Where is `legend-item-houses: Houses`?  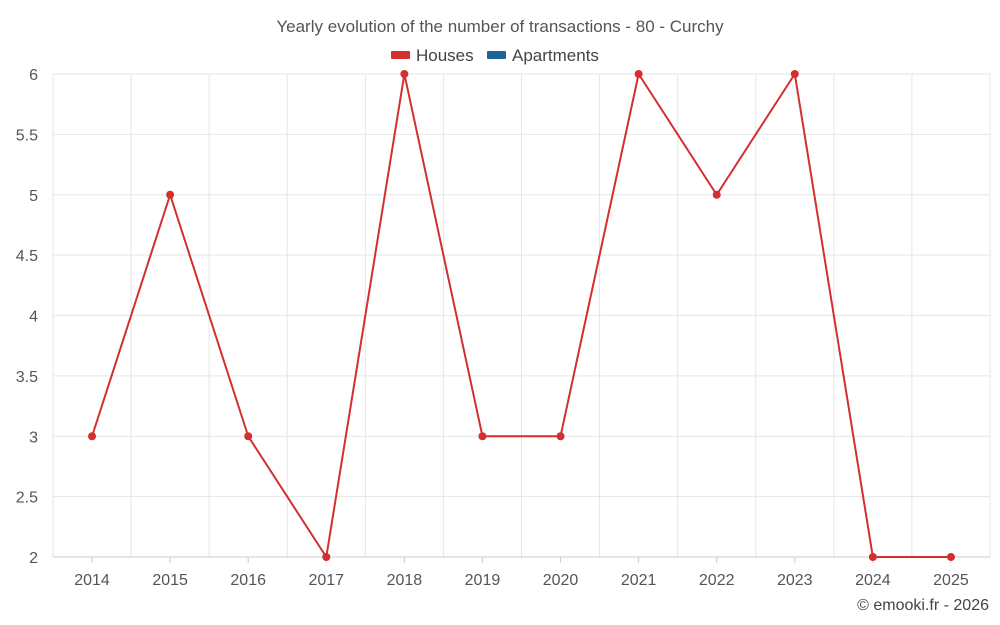 legend-item-houses: Houses is located at coordinates (432, 55).